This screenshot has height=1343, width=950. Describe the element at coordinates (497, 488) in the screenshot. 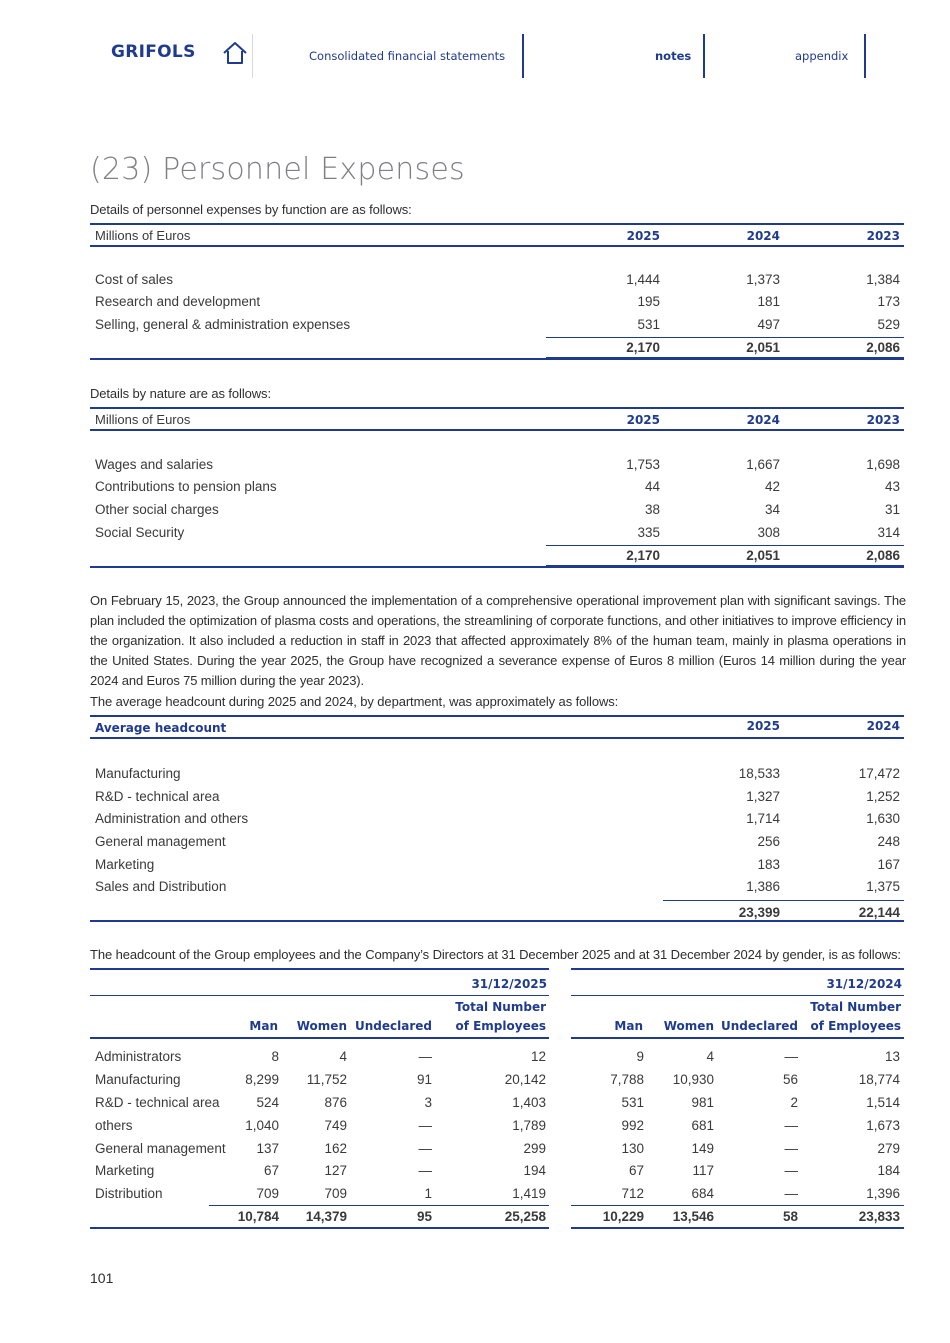

I see `table-row: Contributions to pension plans 44 42 43` at that location.